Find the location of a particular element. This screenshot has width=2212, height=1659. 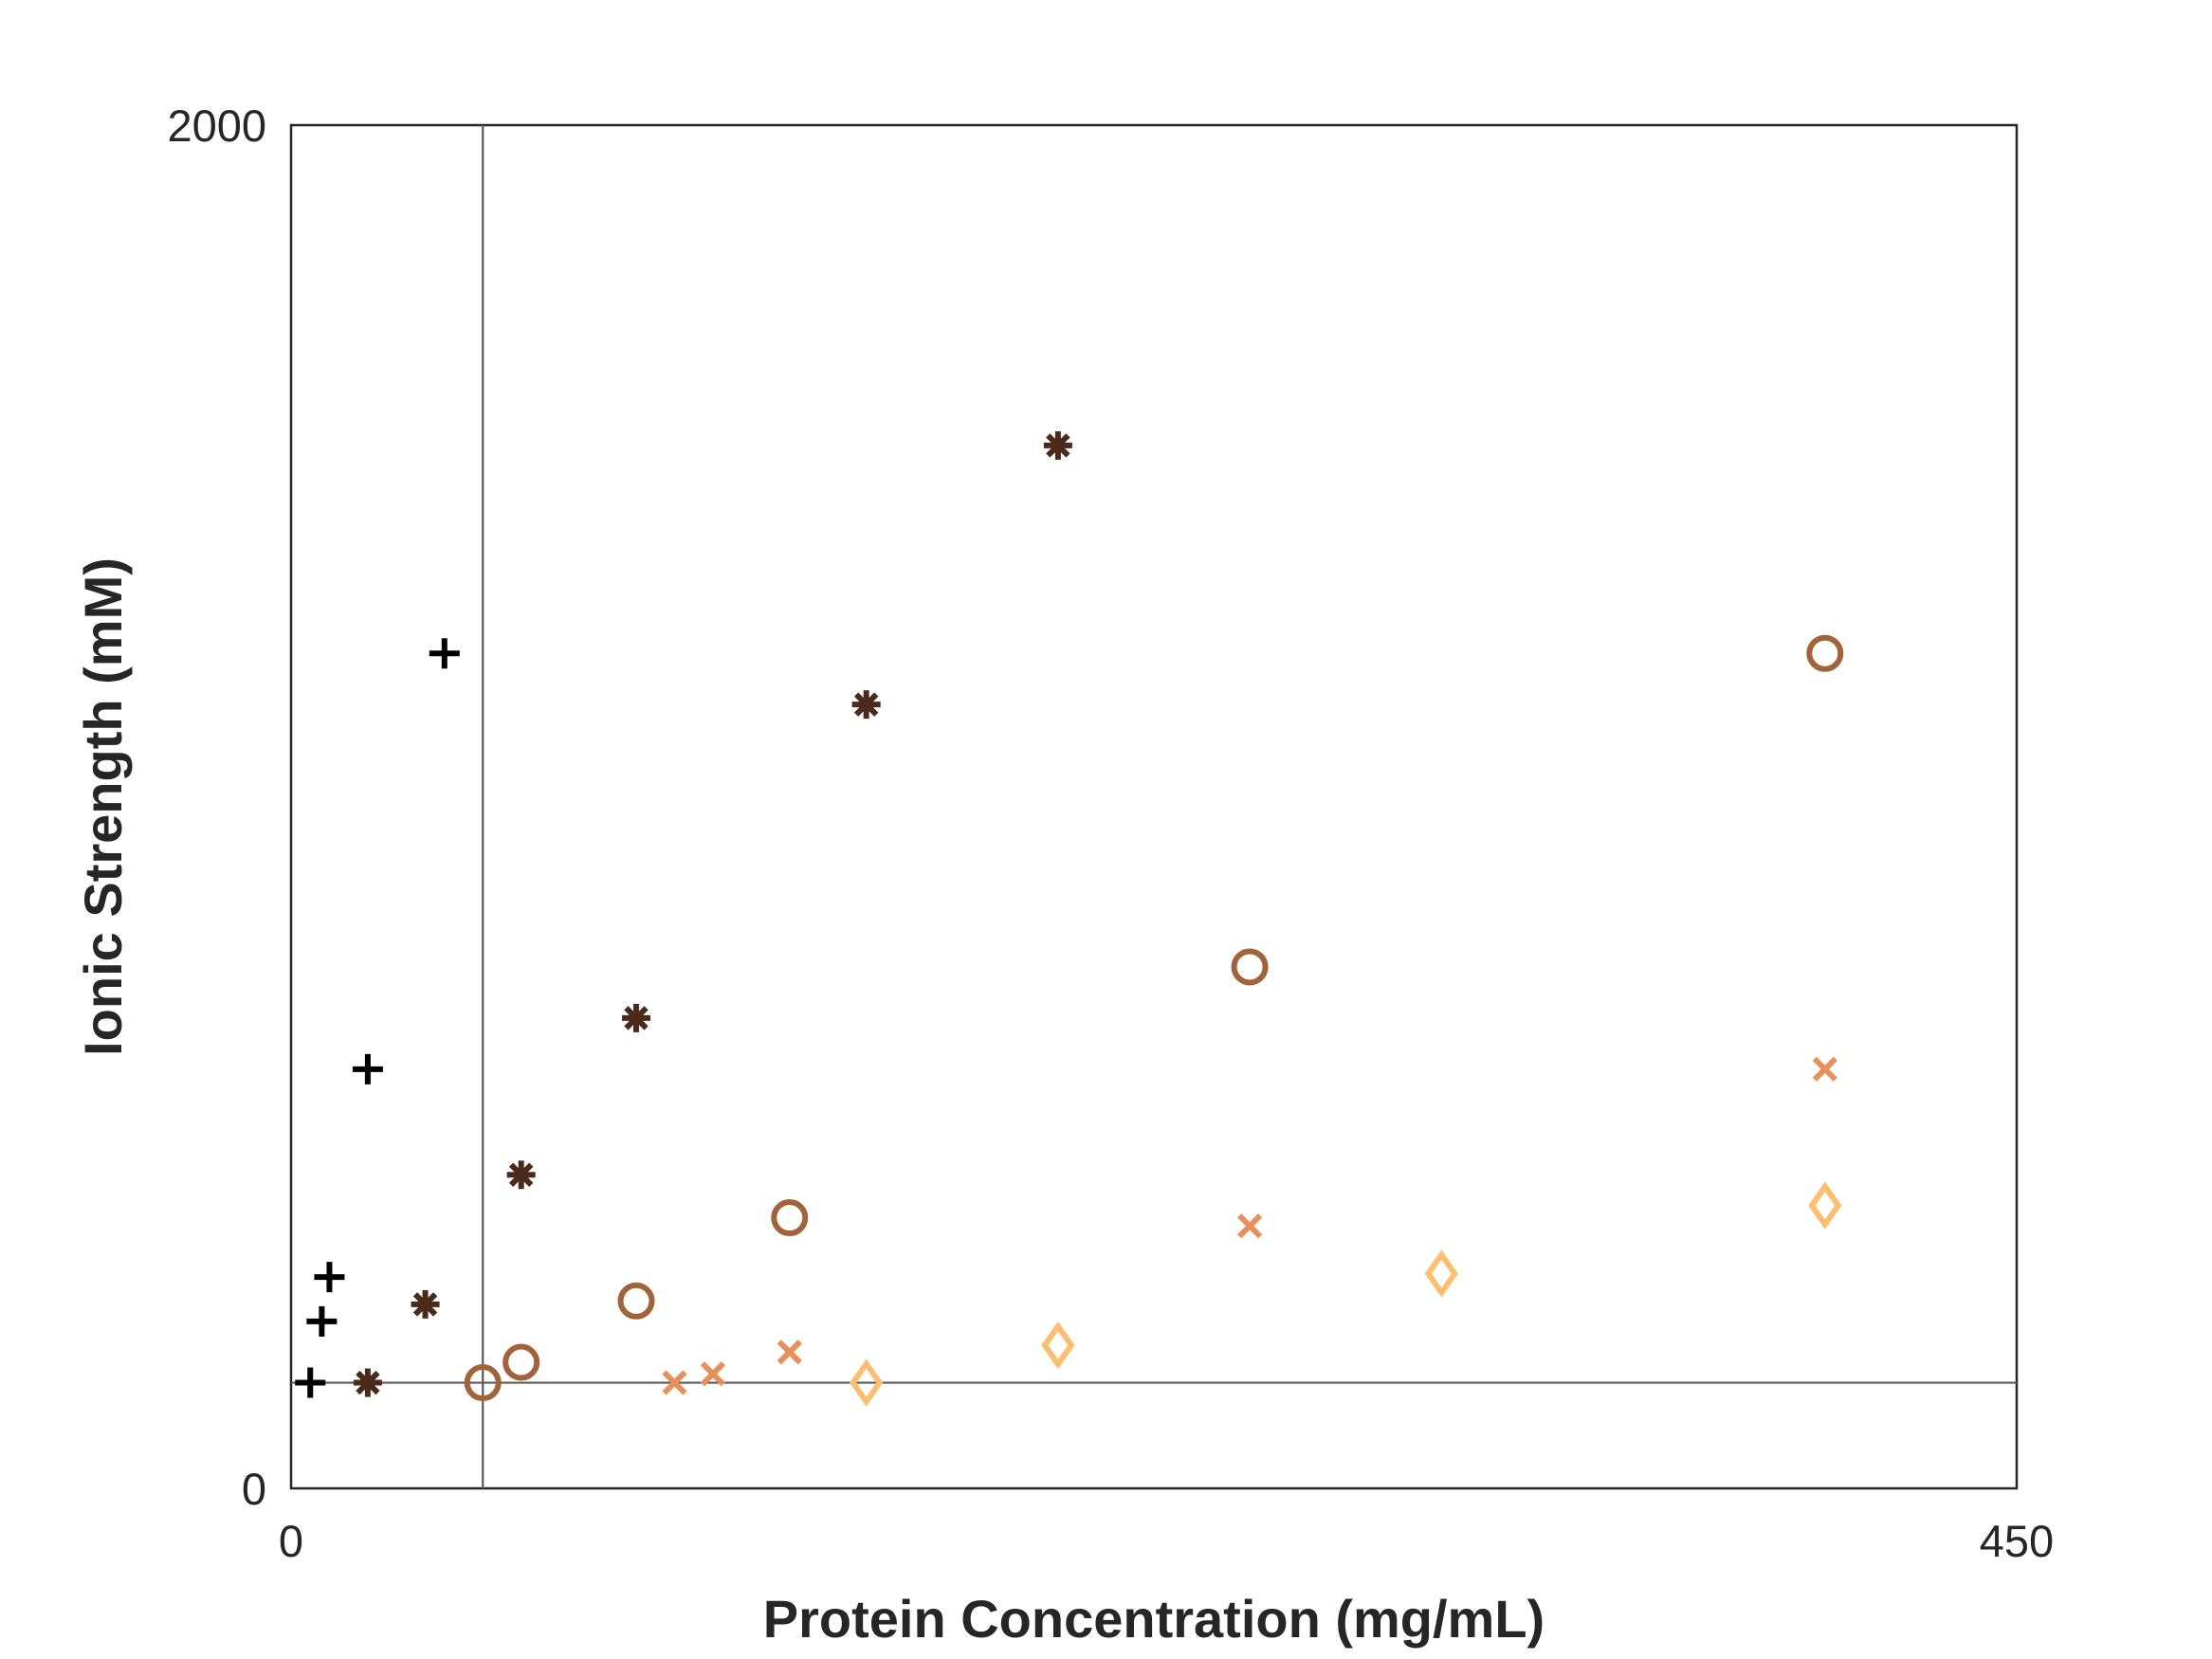

x-tick-label: 0 is located at coordinates (291, 1541).